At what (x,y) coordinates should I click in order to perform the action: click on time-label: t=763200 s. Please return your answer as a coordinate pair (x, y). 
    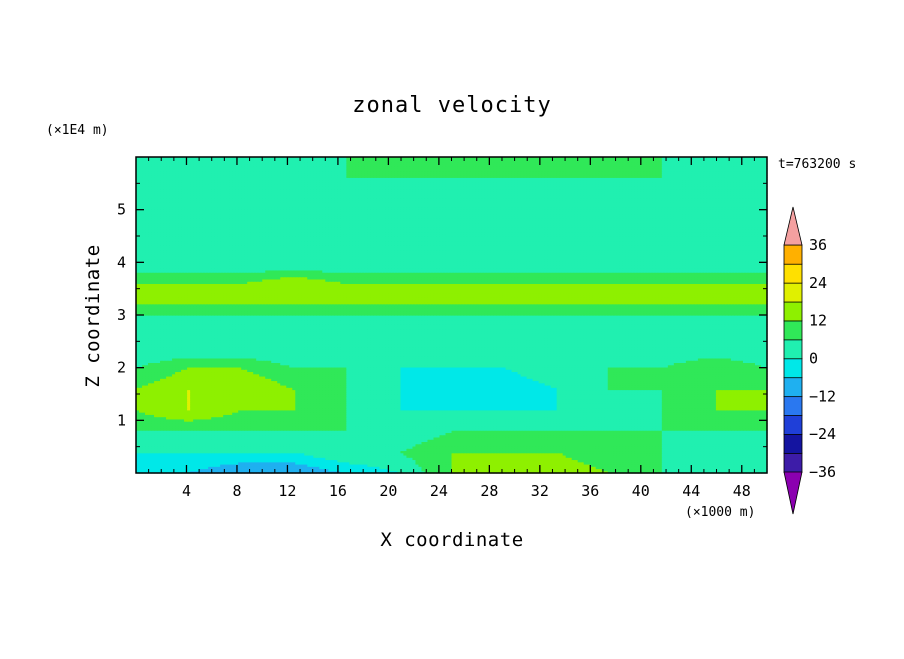
    Looking at the image, I should click on (817, 164).